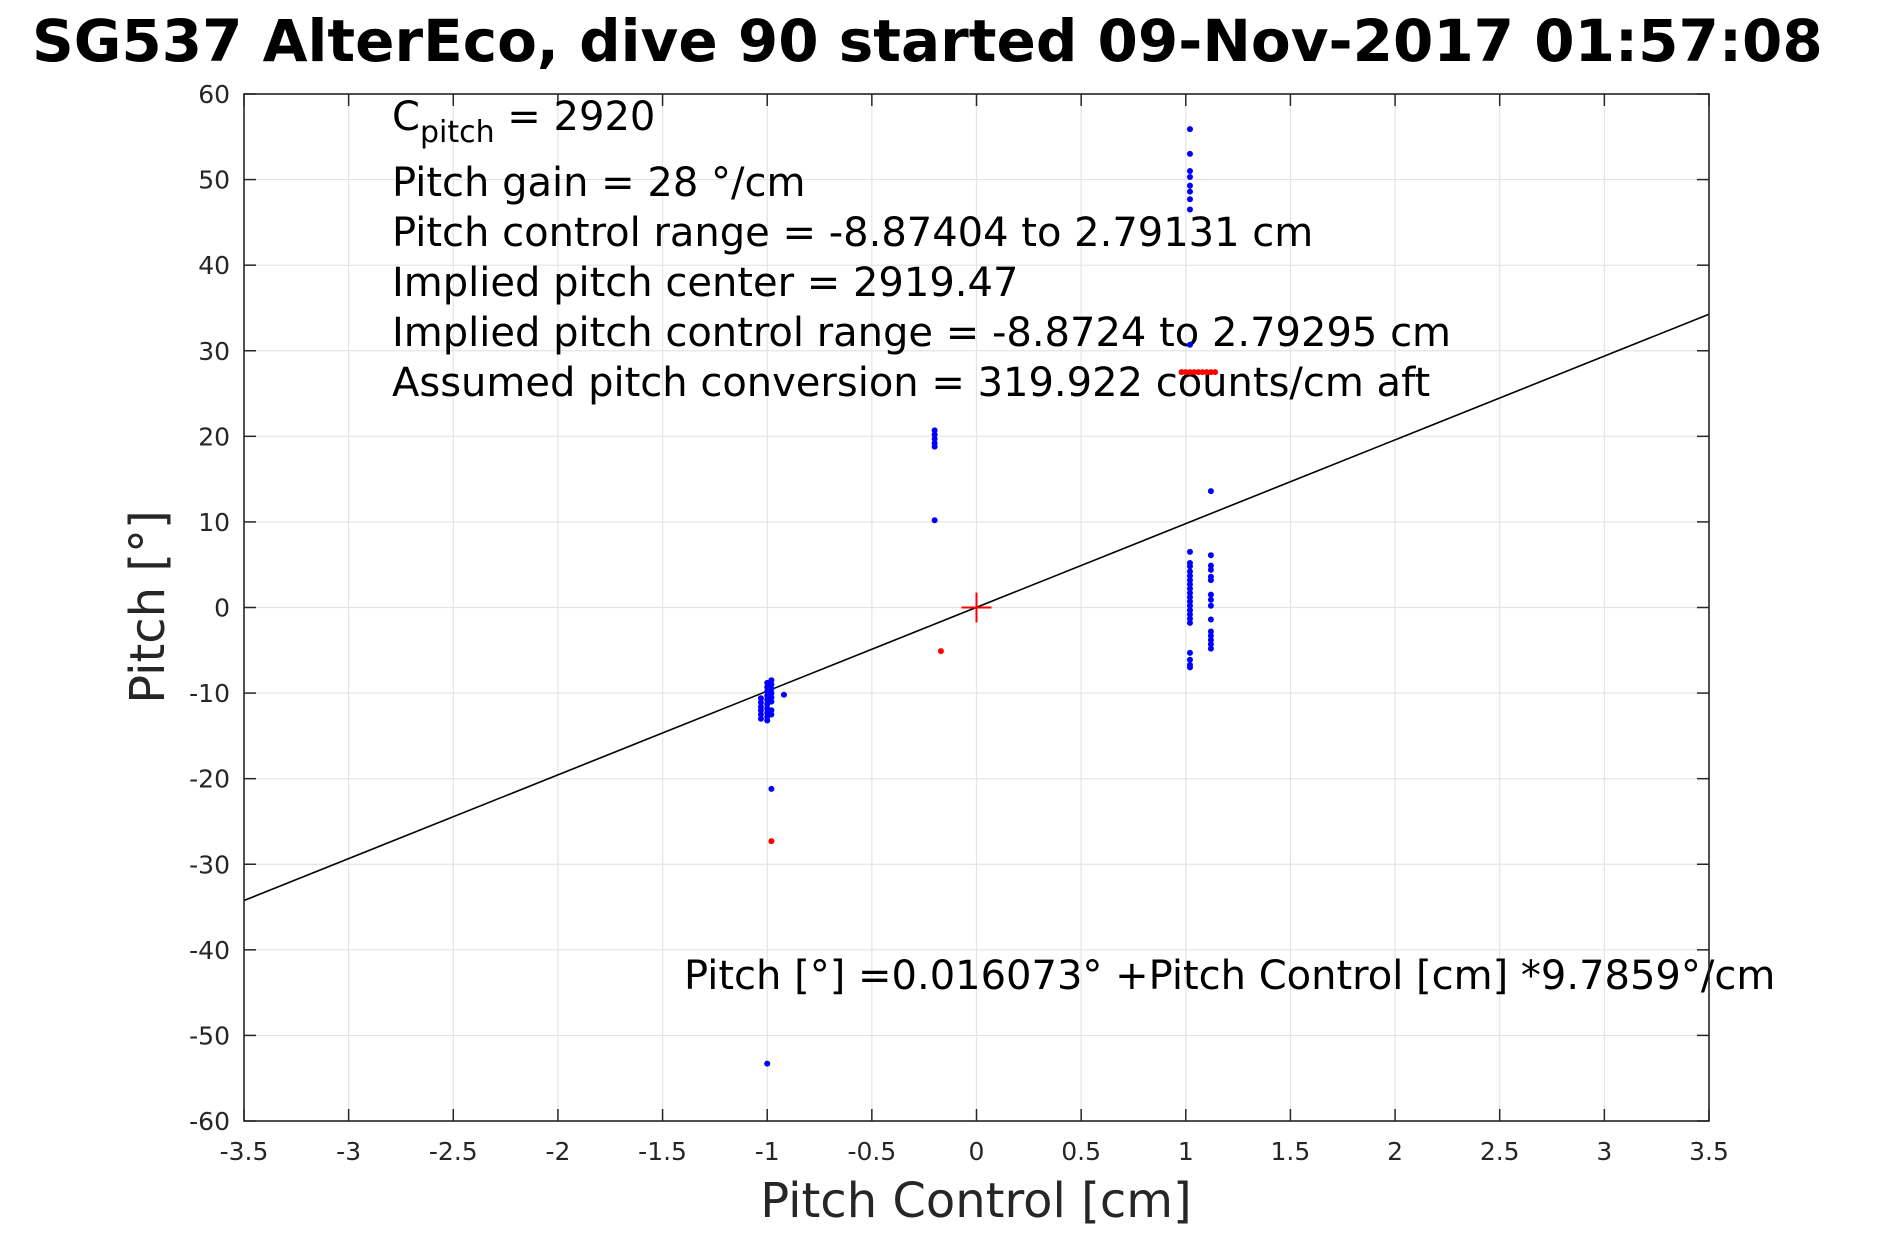 This screenshot has width=1890, height=1260. I want to click on y-tick-label: 0, so click(222, 608).